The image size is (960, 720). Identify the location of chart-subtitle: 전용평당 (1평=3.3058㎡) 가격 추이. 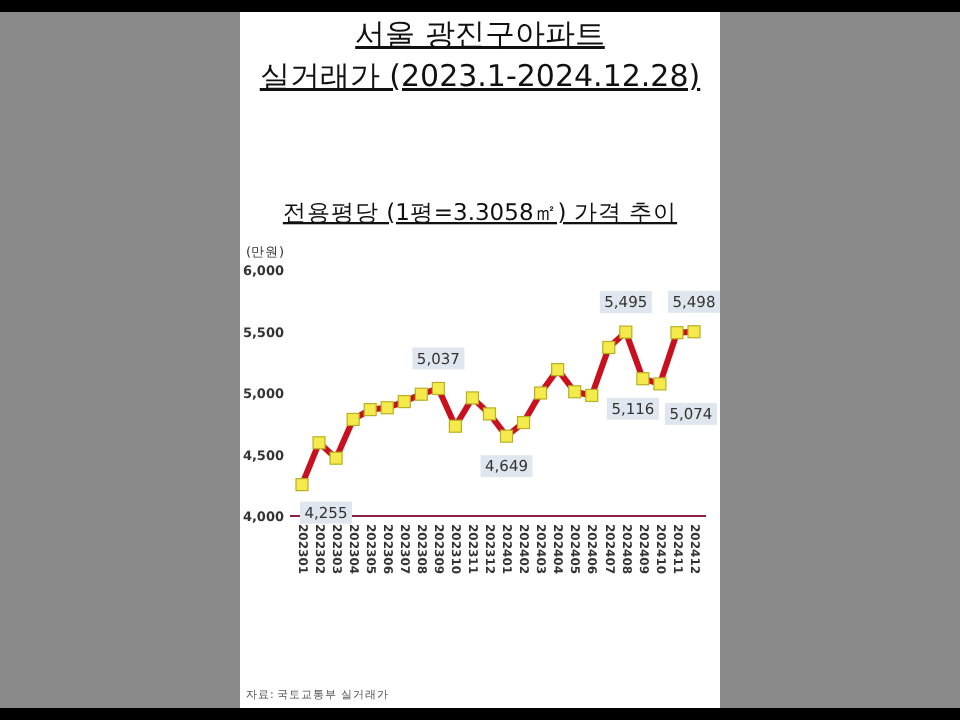
(480, 212).